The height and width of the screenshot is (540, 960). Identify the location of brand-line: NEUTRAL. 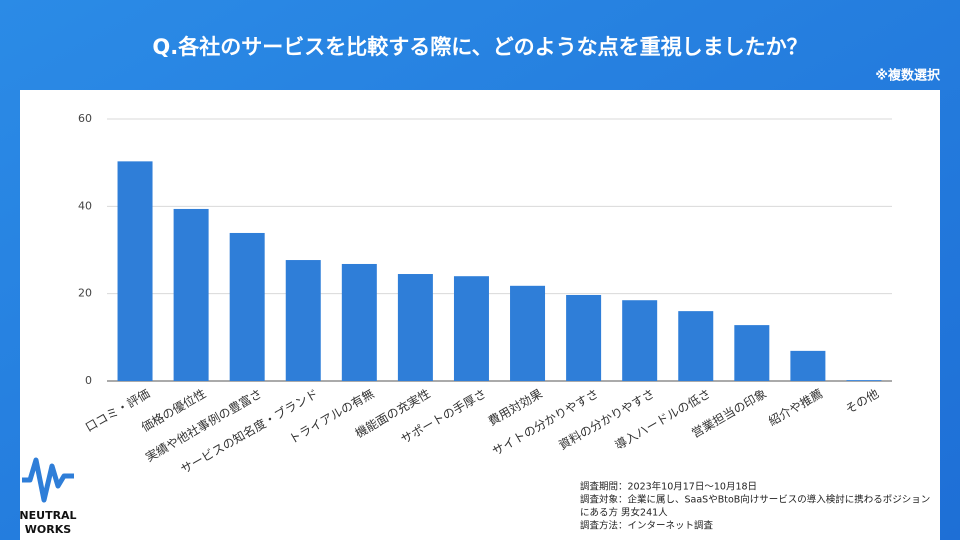
(47, 515).